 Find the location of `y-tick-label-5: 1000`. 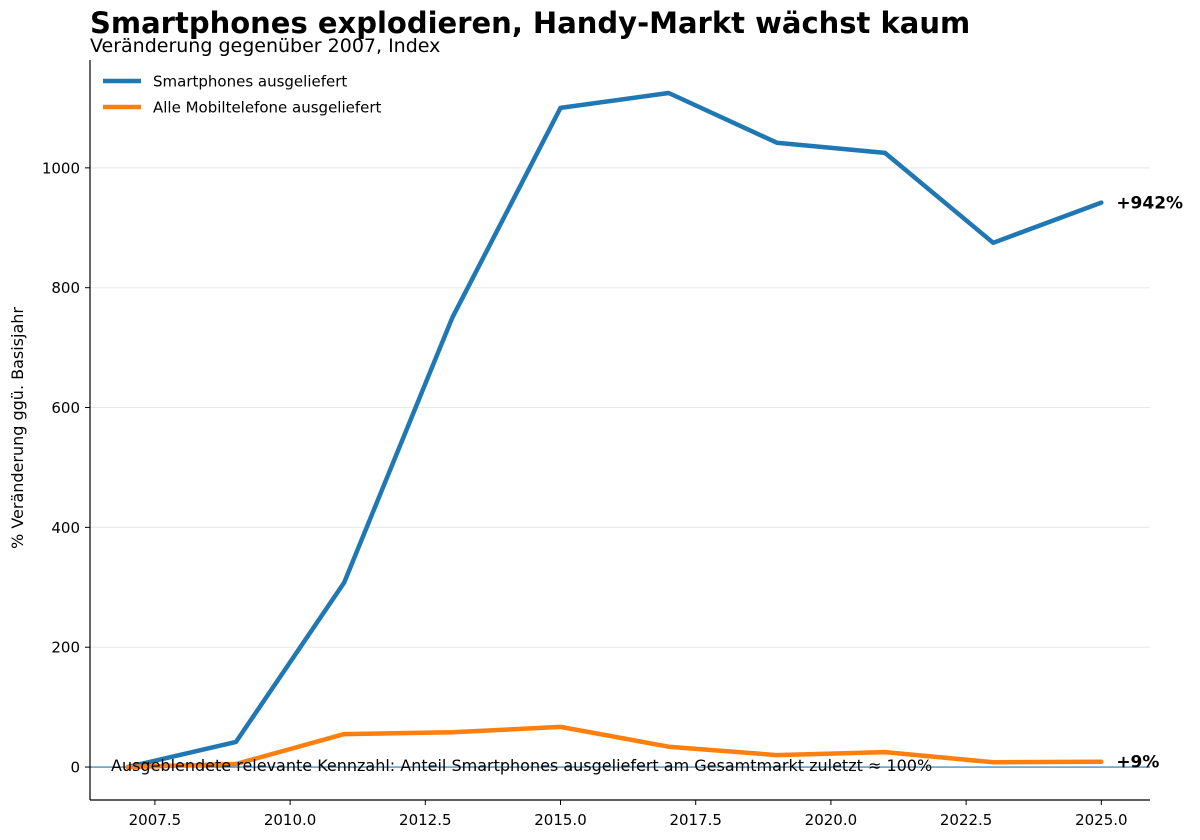

y-tick-label-5: 1000 is located at coordinates (61, 168).